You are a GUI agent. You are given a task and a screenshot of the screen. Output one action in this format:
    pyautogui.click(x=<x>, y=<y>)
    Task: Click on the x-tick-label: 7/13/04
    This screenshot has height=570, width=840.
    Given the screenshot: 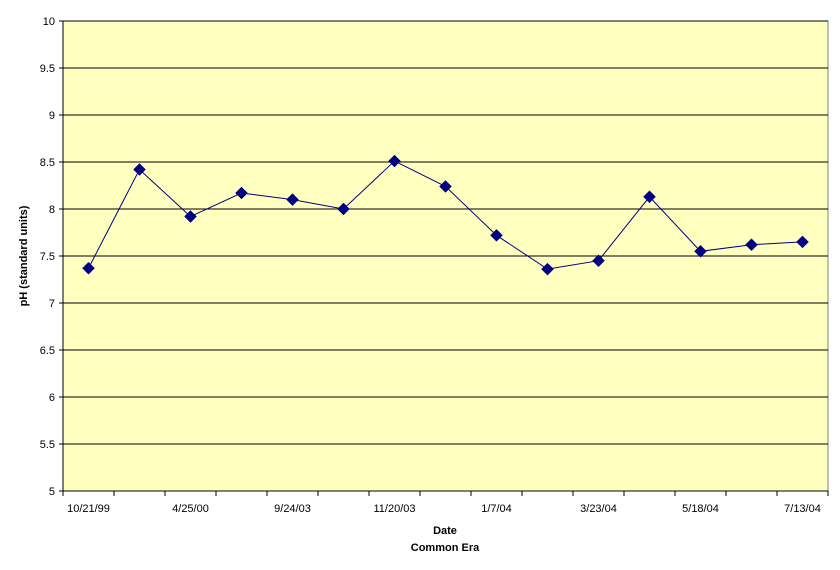 What is the action you would take?
    pyautogui.click(x=802, y=509)
    